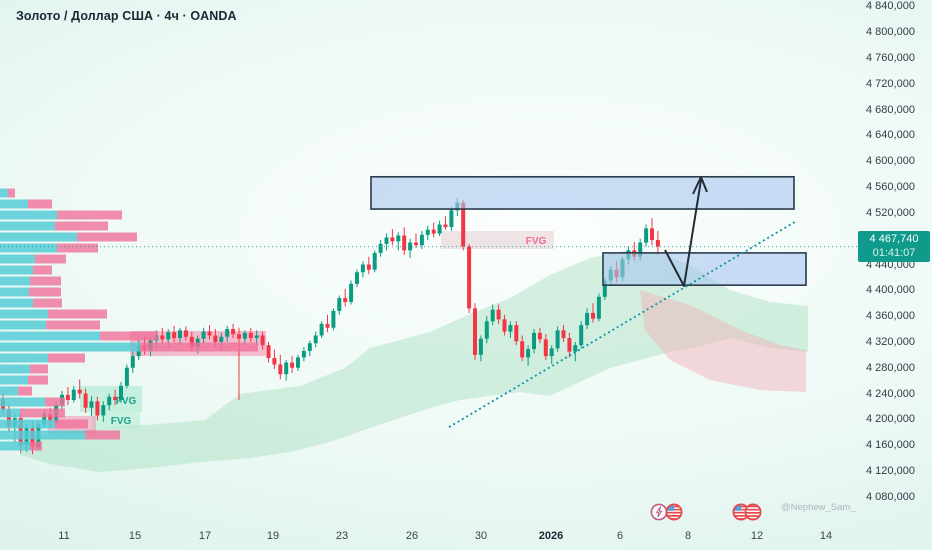 The width and height of the screenshot is (932, 550). I want to click on x-axis-tick: 26, so click(412, 536).